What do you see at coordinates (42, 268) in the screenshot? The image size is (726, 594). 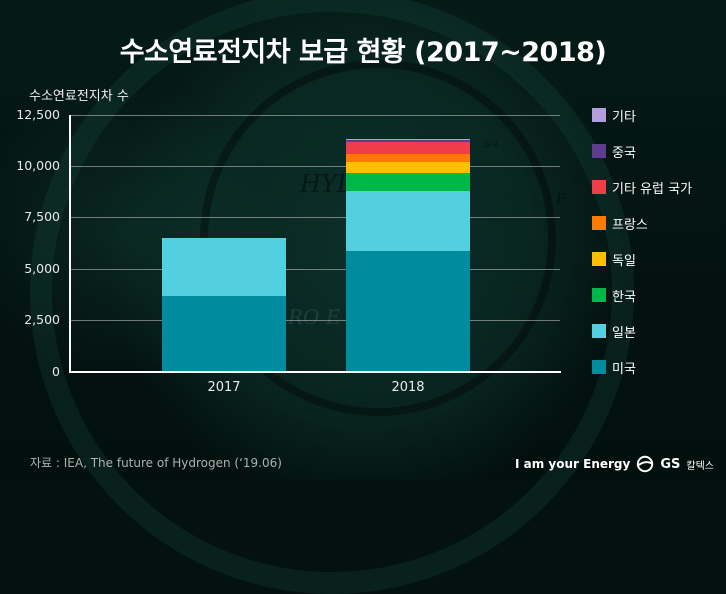 I see `y-tick-5000: 5,000` at bounding box center [42, 268].